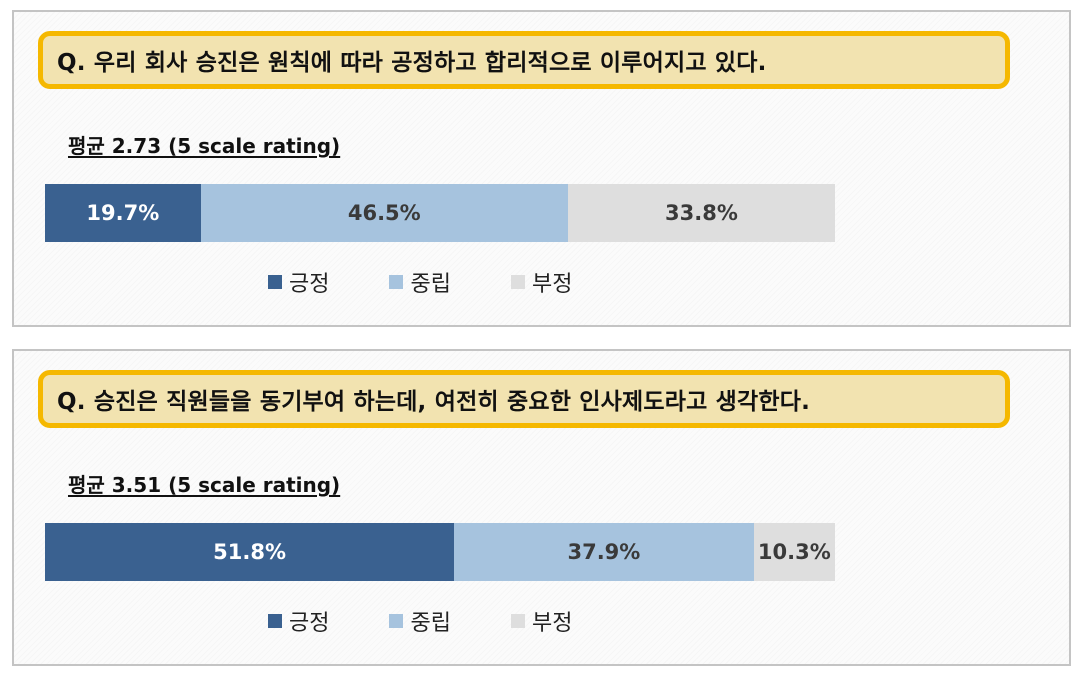 The width and height of the screenshot is (1085, 677). What do you see at coordinates (701, 213) in the screenshot?
I see `bar-segment-negative: 33.8%` at bounding box center [701, 213].